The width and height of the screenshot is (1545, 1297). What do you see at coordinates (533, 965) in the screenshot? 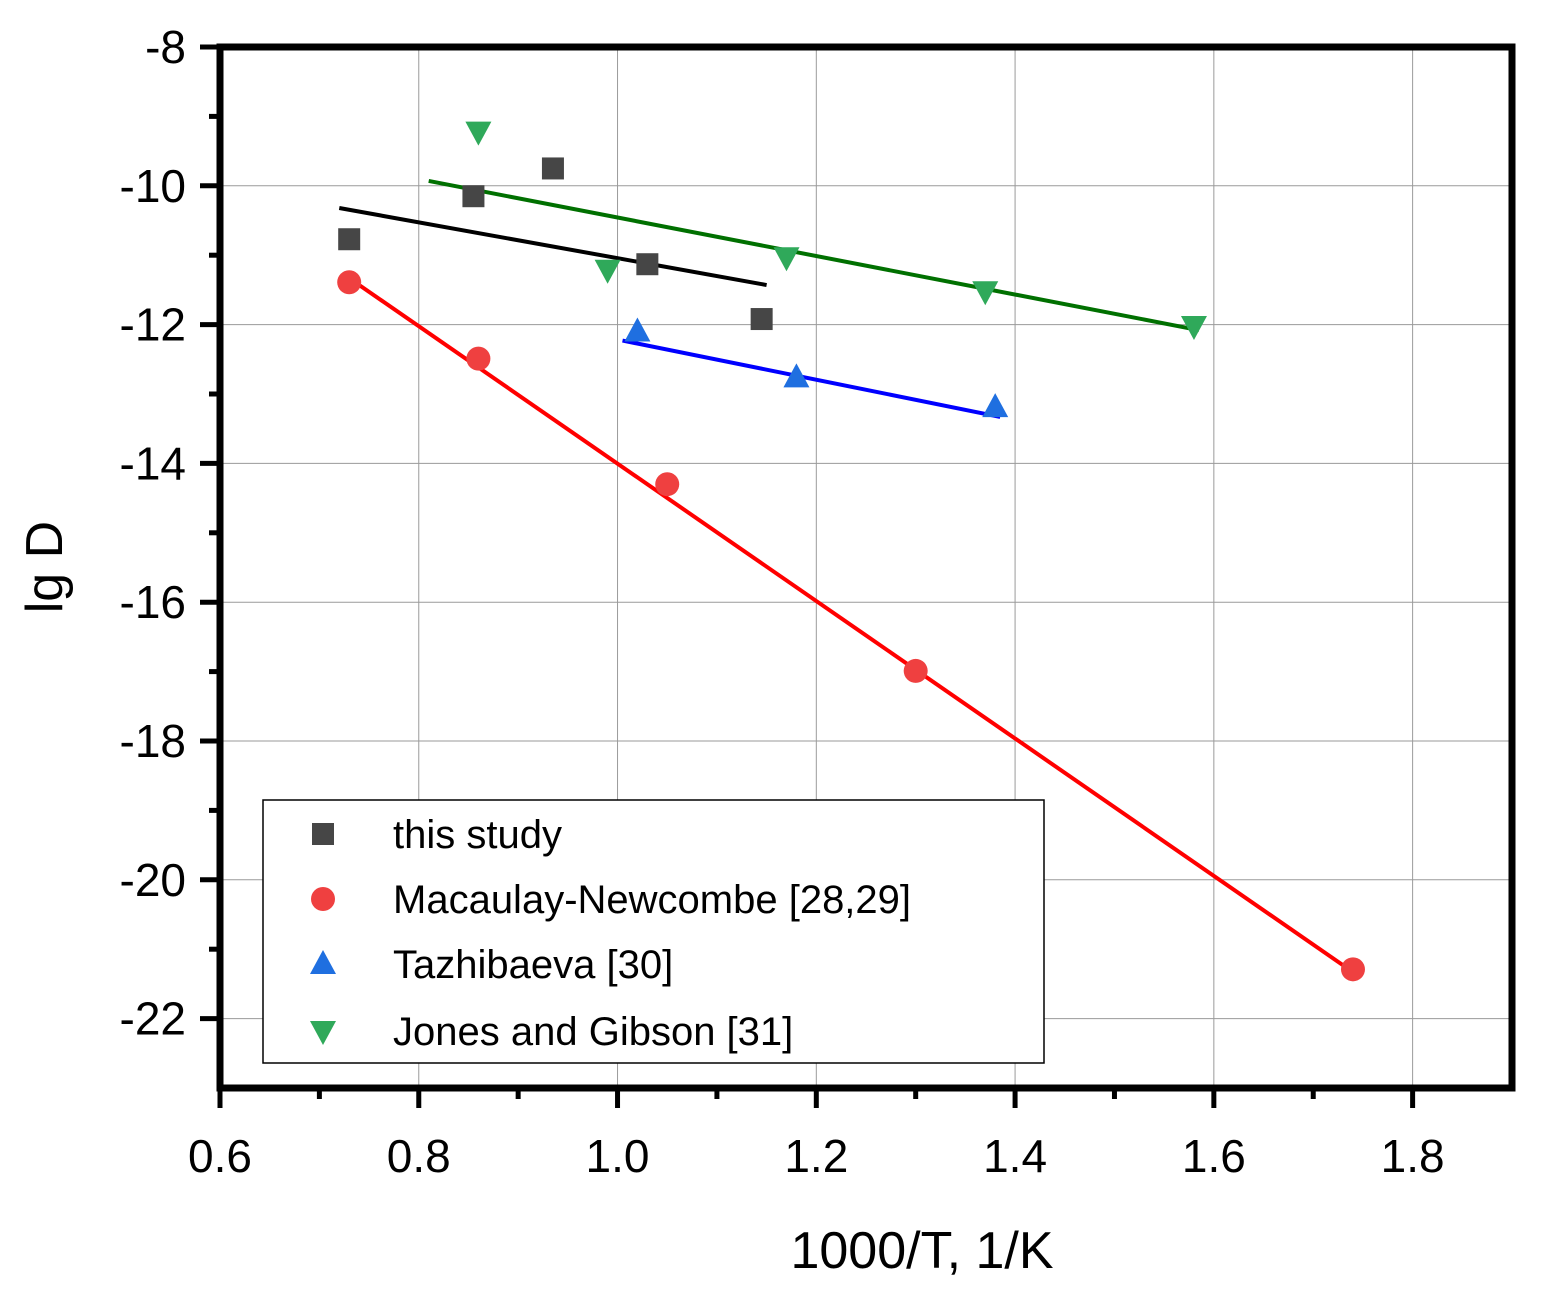
I see `legend-label: Tazhibaeva [30]` at bounding box center [533, 965].